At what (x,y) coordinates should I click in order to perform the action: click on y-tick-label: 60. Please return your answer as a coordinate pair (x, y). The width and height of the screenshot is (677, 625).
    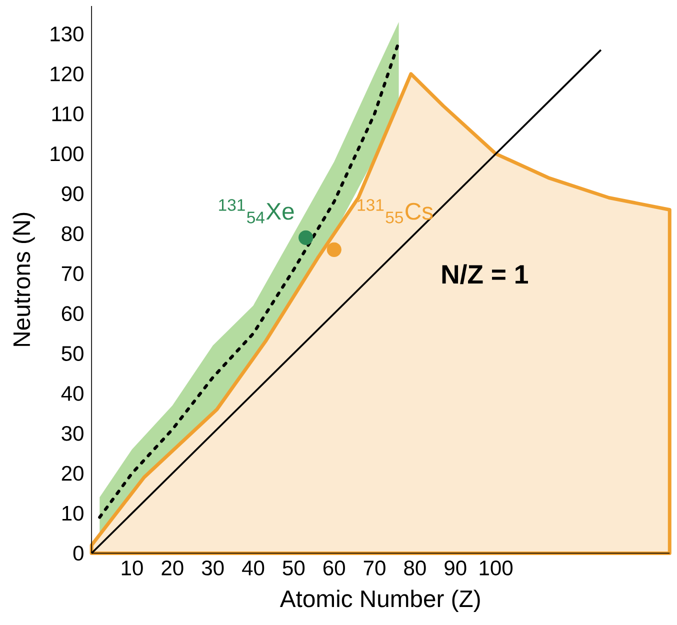
    Looking at the image, I should click on (73, 314).